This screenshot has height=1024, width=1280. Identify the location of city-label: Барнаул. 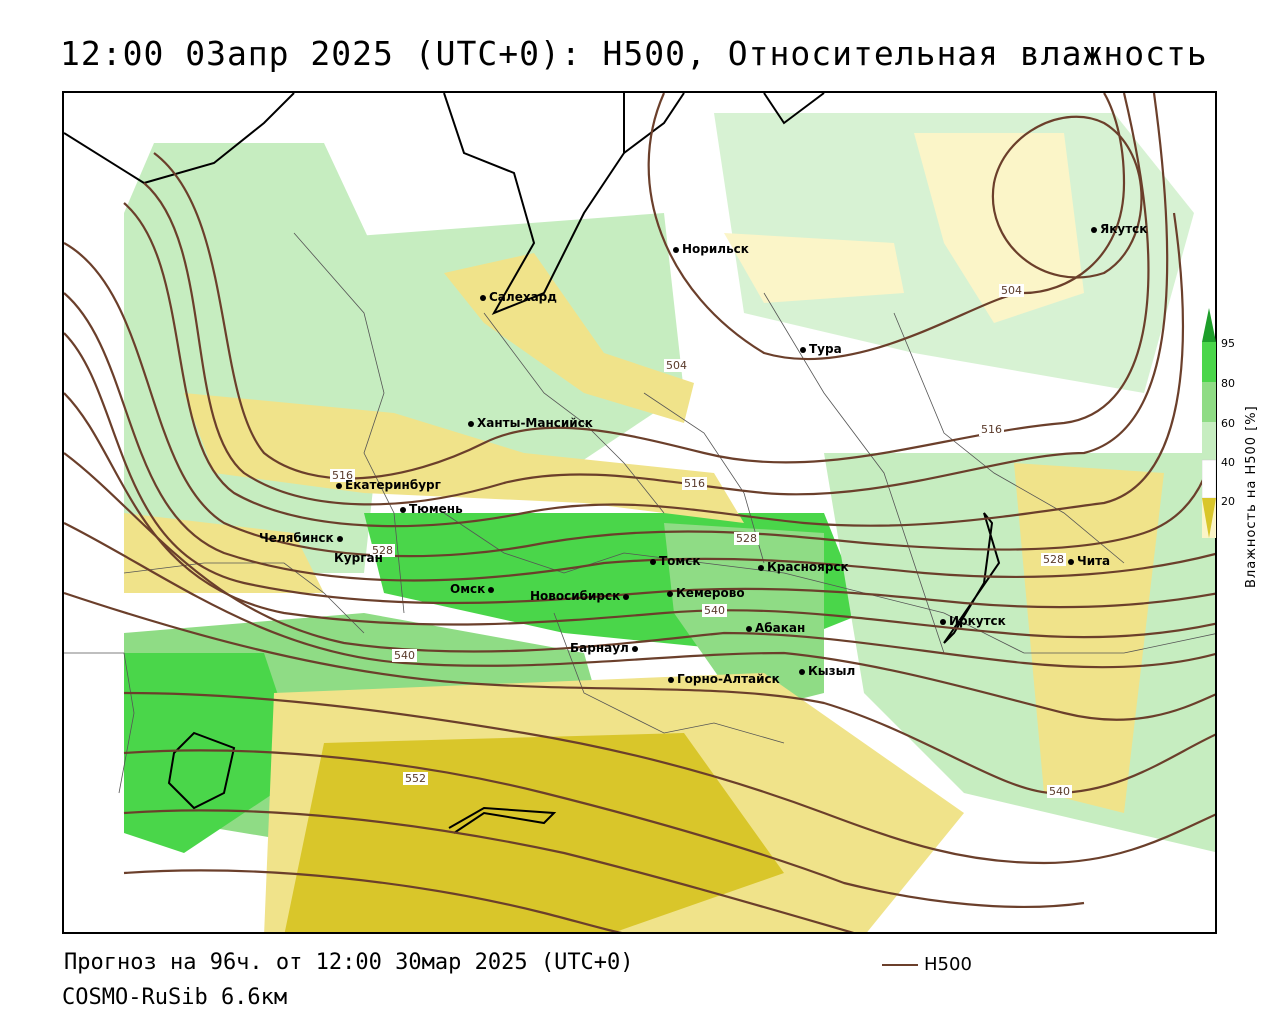
(605, 648).